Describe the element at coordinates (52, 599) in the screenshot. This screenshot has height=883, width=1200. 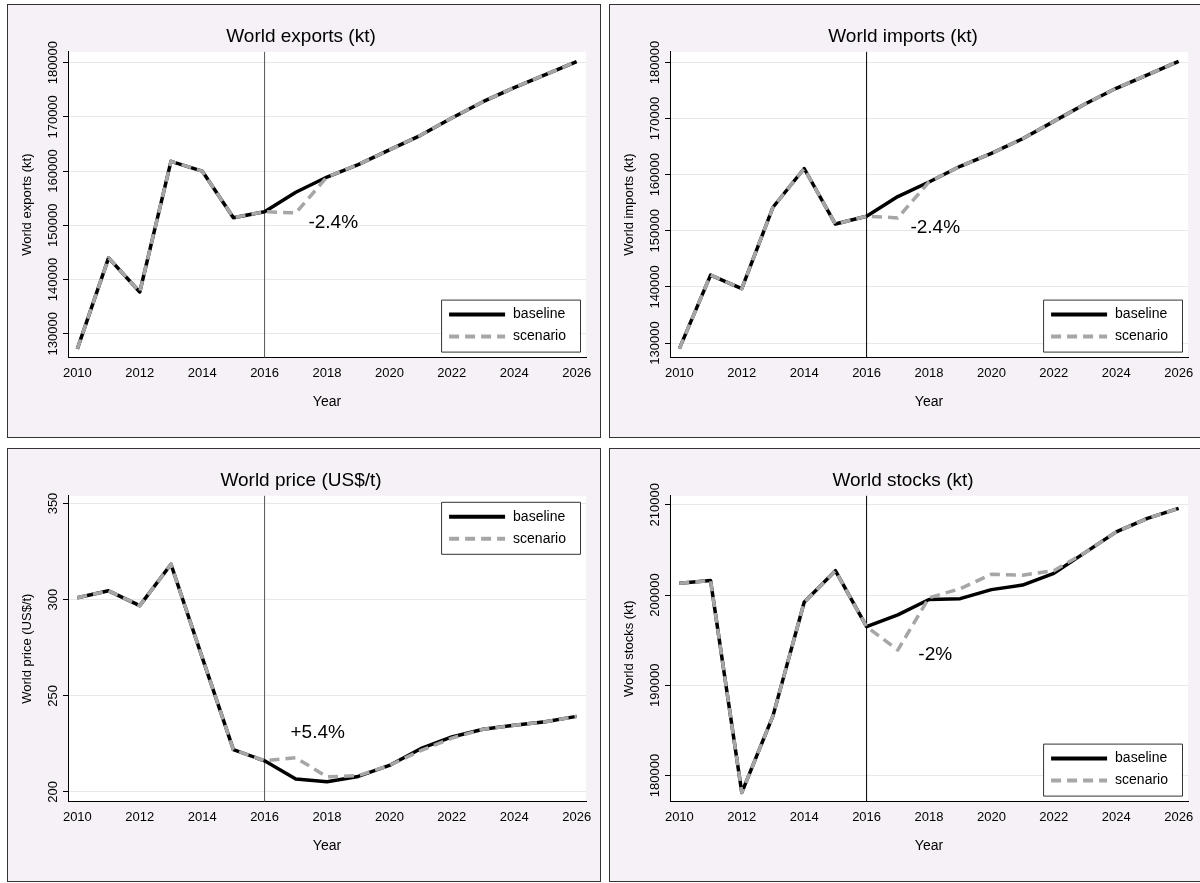
I see `y-tick-label: 300` at that location.